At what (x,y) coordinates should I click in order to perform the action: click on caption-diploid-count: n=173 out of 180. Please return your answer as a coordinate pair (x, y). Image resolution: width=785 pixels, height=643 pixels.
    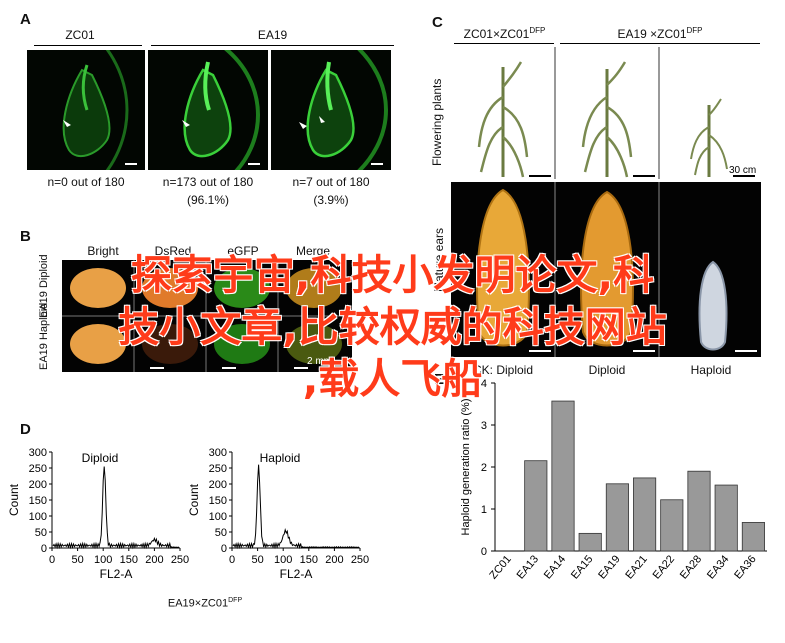
    Looking at the image, I should click on (208, 182).